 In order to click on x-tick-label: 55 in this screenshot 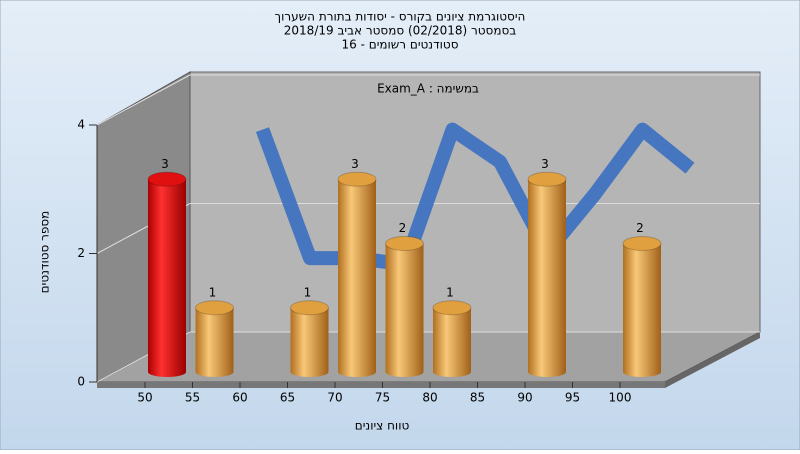, I will do `click(192, 398)`.